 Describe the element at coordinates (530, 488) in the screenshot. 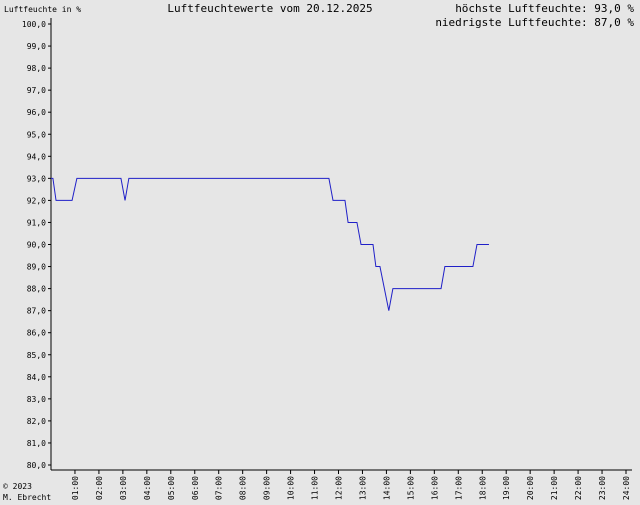

I see `x-tick-label: 20:00` at that location.